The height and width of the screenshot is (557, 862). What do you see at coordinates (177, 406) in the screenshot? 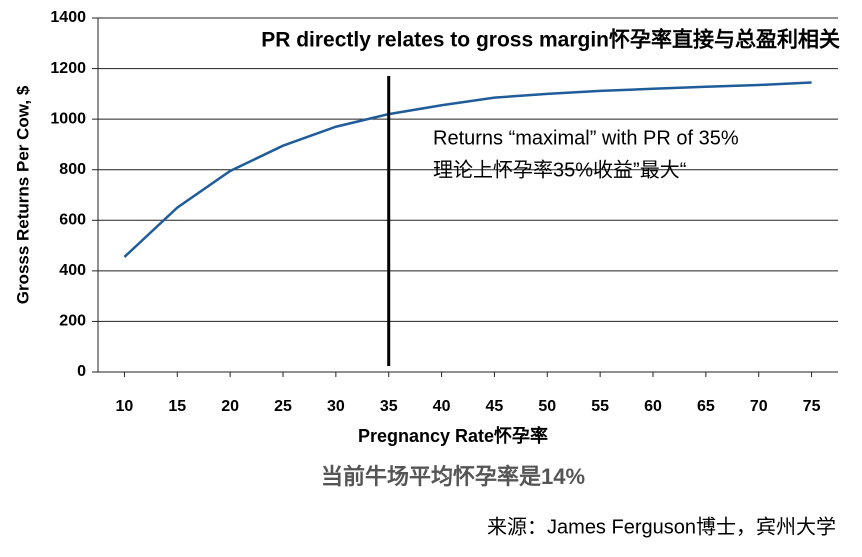
I see `x-tick-label: 15` at bounding box center [177, 406].